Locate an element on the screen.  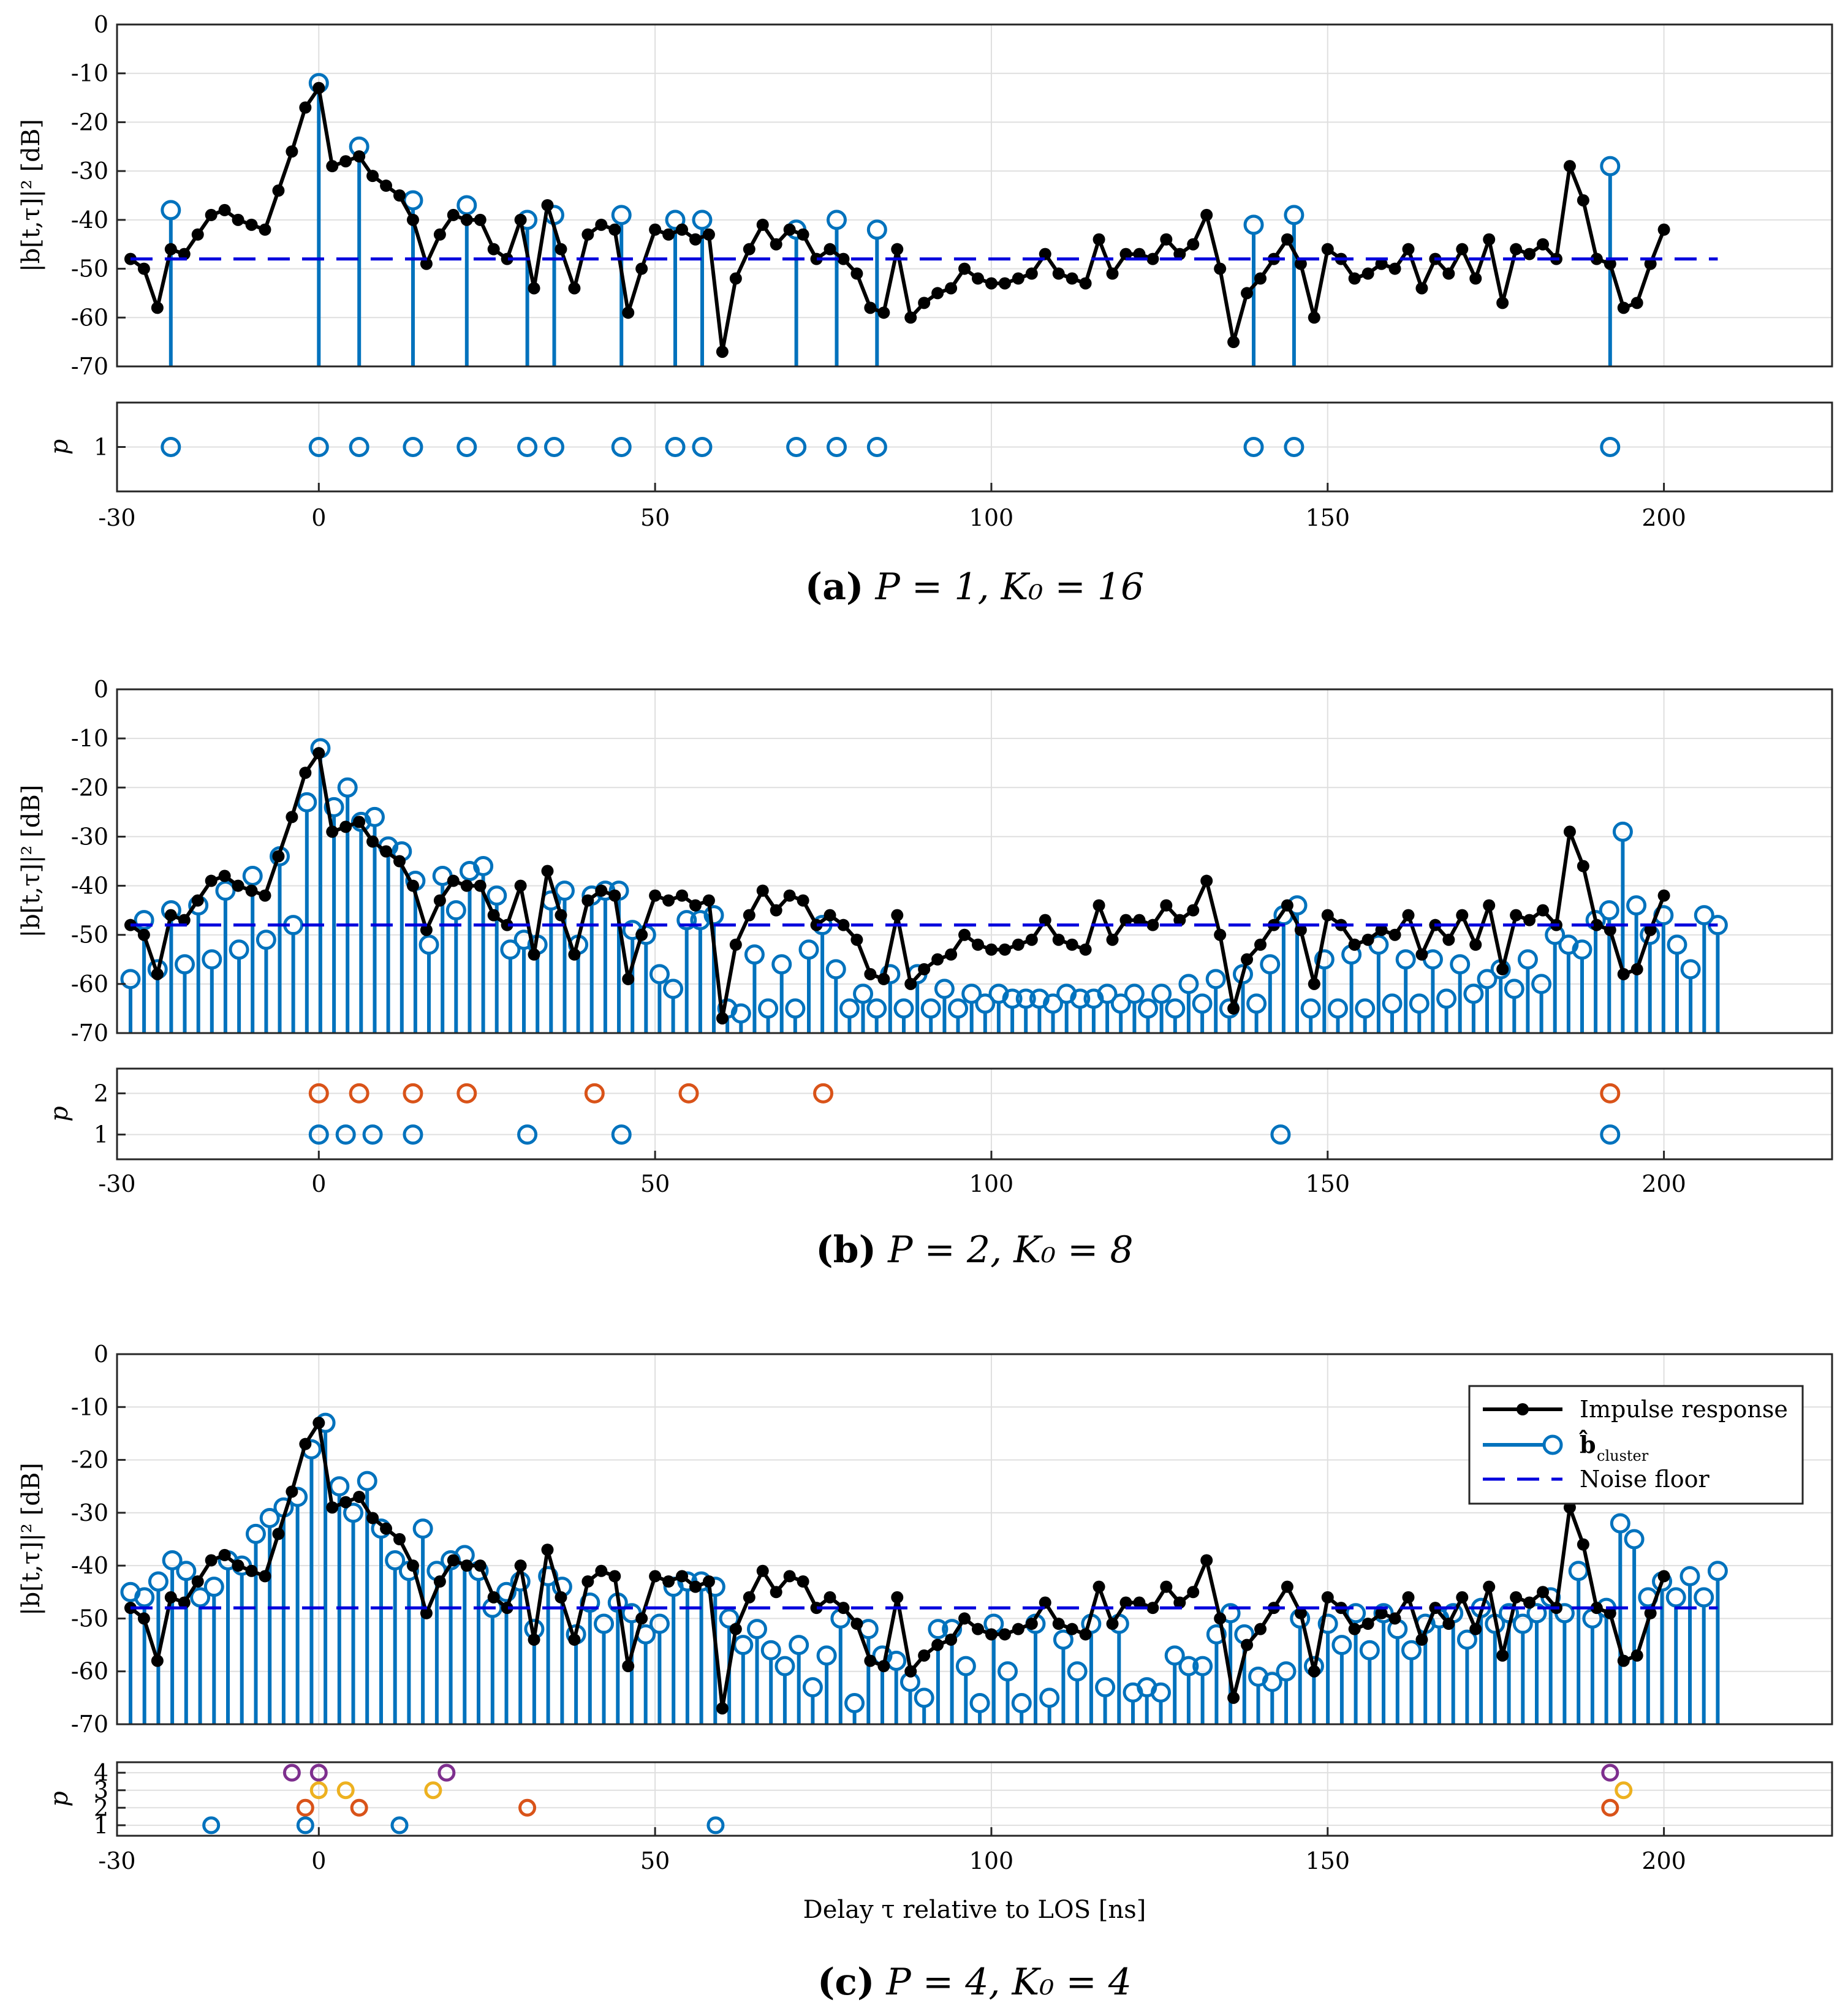
xtick-label: -30 is located at coordinates (116, 517).